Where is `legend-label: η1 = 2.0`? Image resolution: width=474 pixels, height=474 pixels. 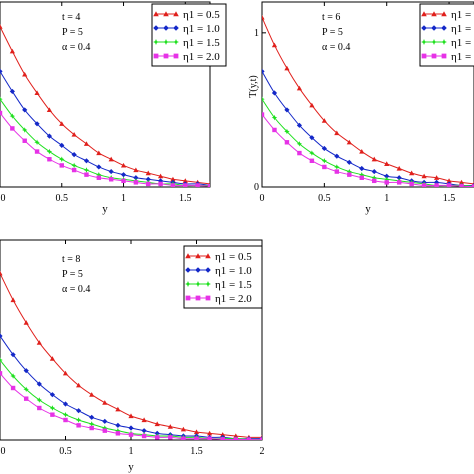 legend-label: η1 = 2.0 is located at coordinates (462, 57).